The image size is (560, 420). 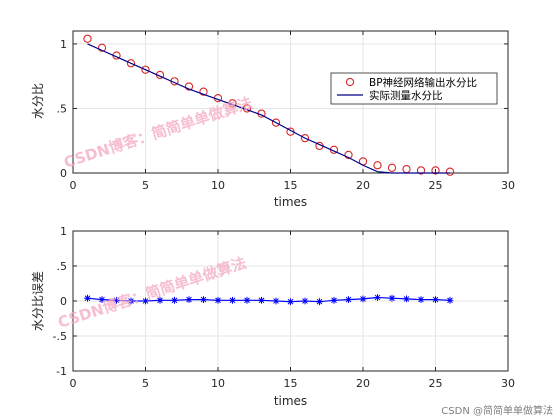 I want to click on y-tick-label: -1, so click(x=61, y=371).